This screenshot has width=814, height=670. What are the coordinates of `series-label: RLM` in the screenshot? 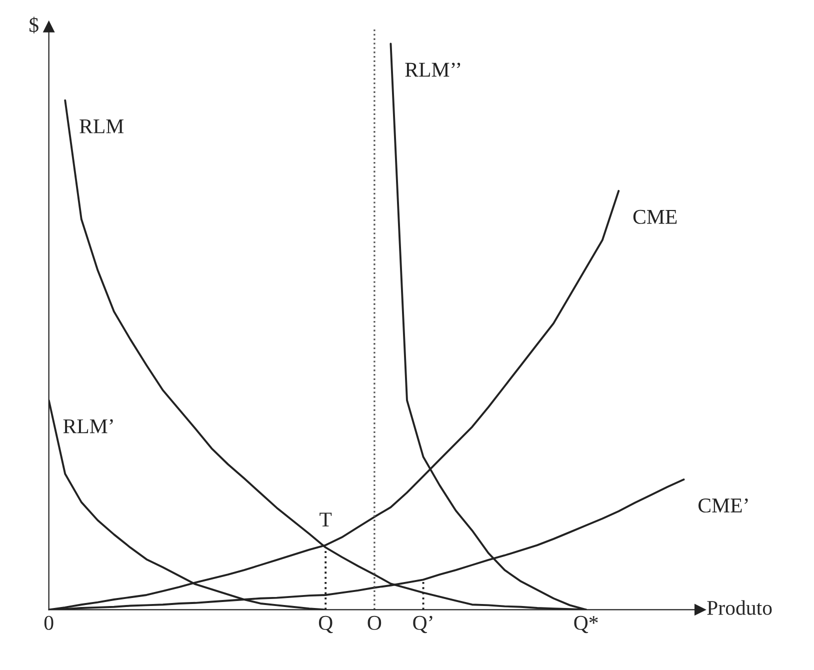 It's located at (102, 127).